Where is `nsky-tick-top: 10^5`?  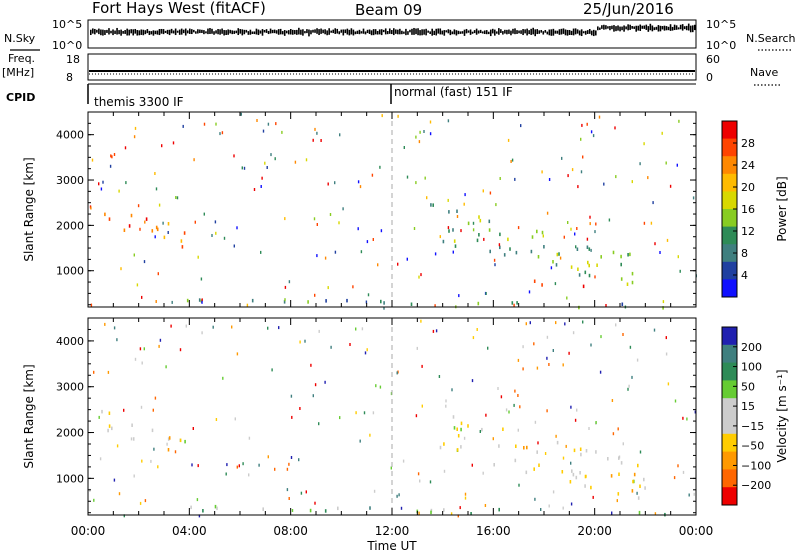
nsky-tick-top: 10^5 is located at coordinates (67, 24).